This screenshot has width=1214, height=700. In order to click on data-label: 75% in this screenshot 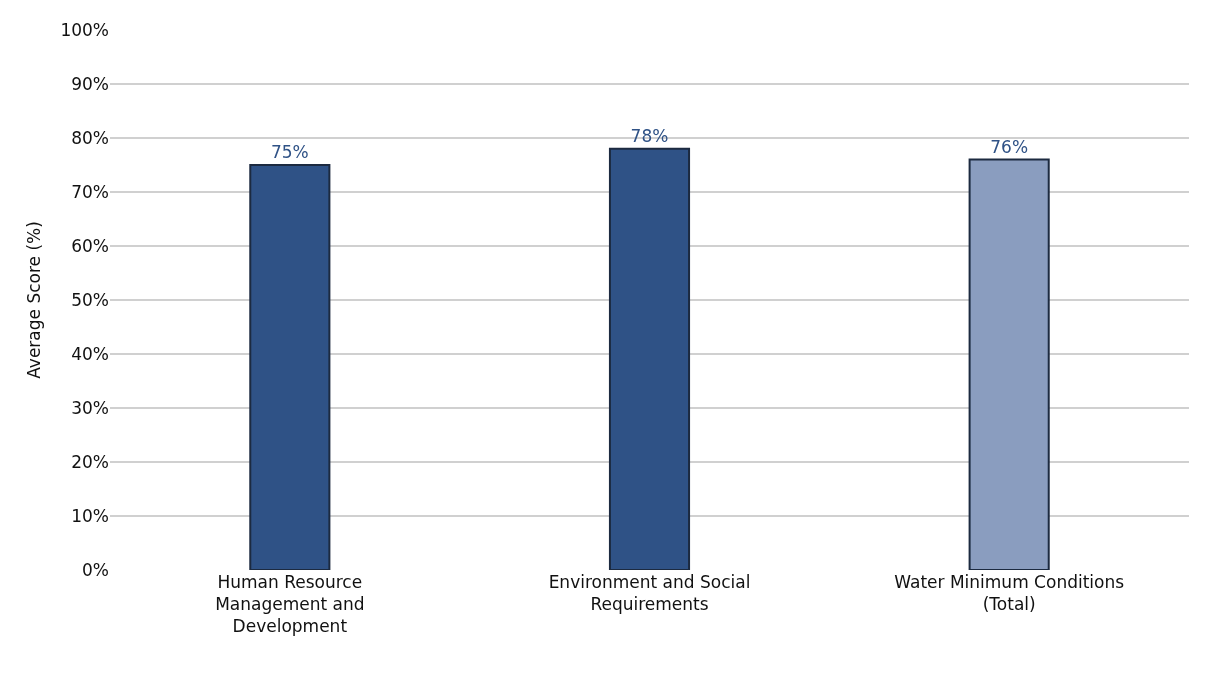, I will do `click(289, 152)`.